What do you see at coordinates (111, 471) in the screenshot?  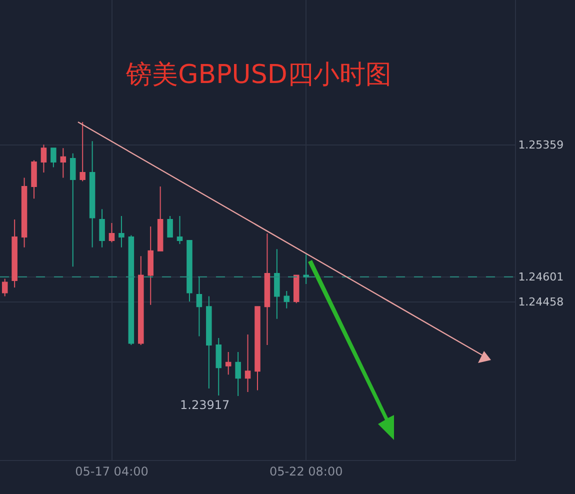 I see `x-tick-label: 05-17 04:00` at bounding box center [111, 471].